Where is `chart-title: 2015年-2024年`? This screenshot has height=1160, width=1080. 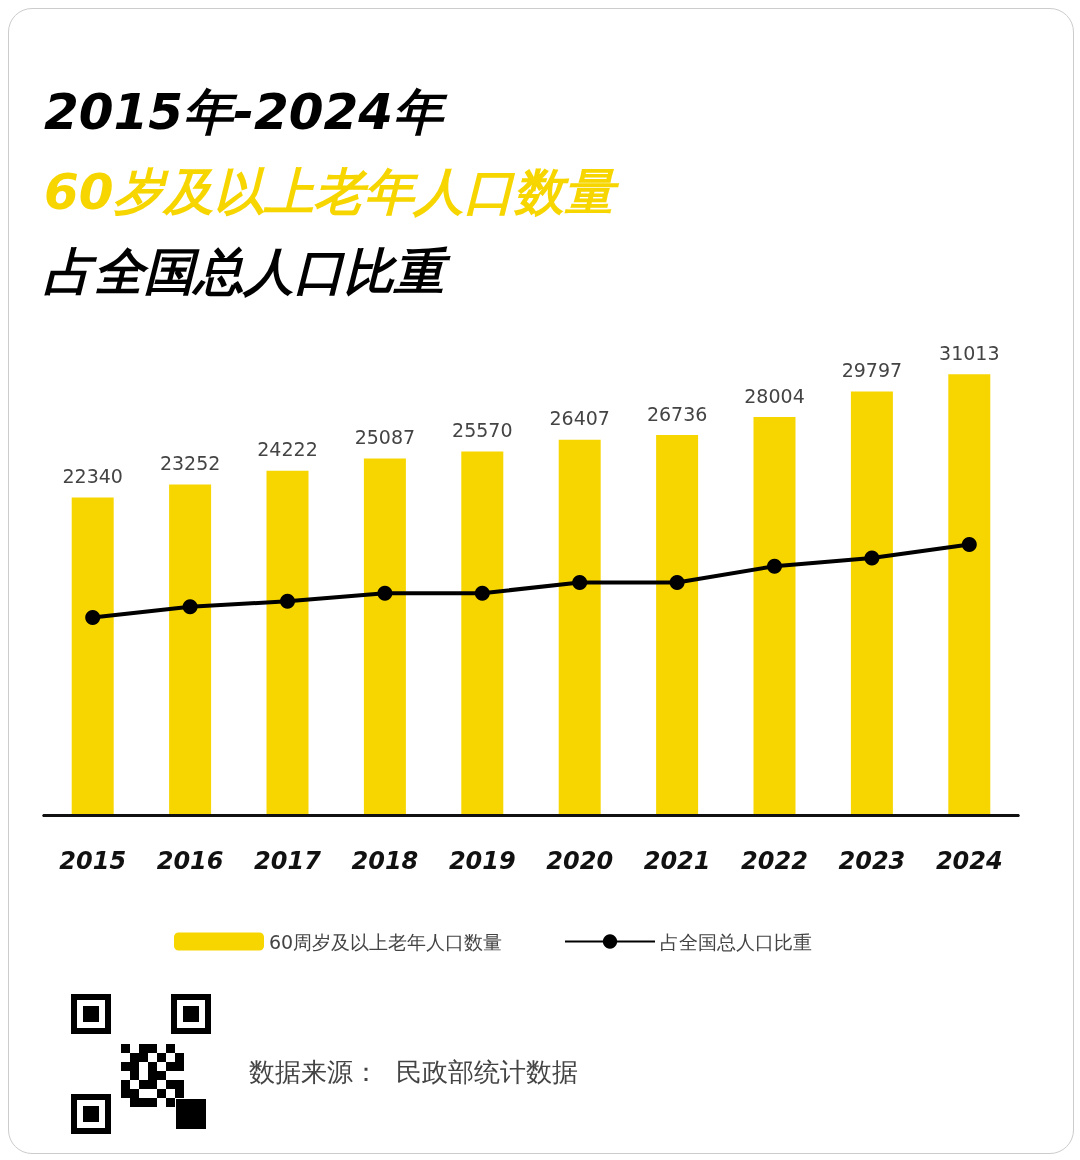 chart-title: 2015年-2024年 is located at coordinates (246, 112).